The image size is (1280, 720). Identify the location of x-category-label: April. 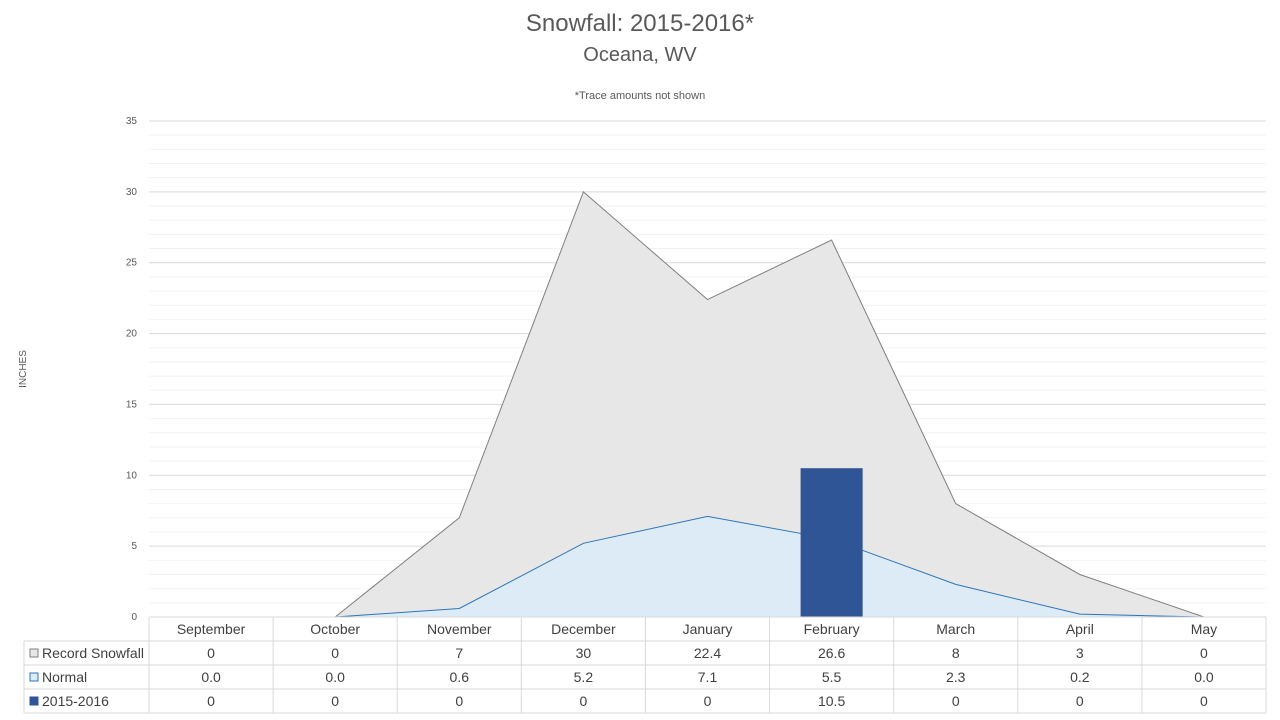
(1080, 629).